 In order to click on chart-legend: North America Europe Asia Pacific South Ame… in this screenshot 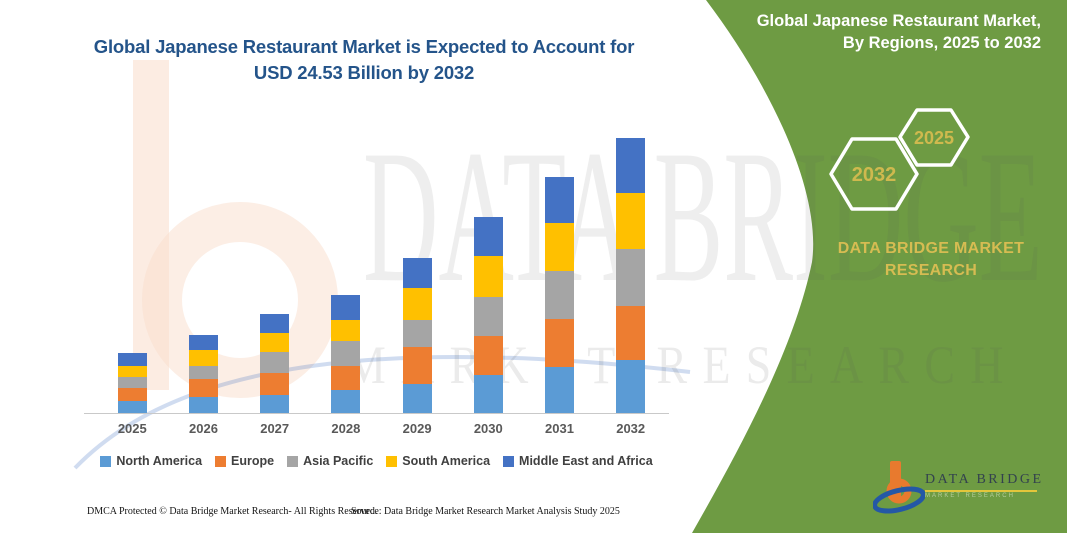, I will do `click(376, 461)`.